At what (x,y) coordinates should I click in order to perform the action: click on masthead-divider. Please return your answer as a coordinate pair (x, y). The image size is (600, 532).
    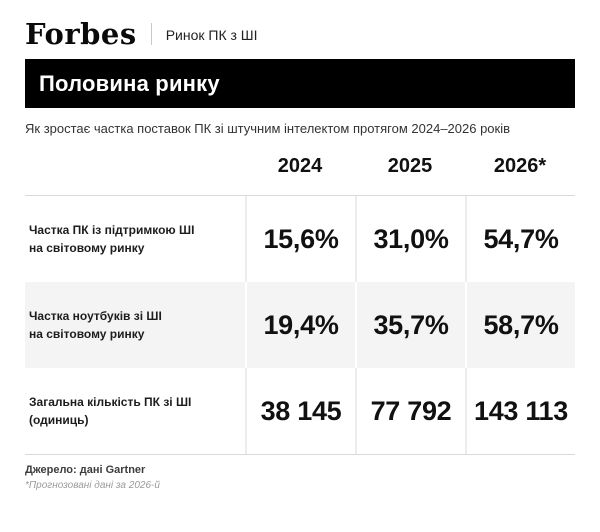
    Looking at the image, I should click on (151, 34).